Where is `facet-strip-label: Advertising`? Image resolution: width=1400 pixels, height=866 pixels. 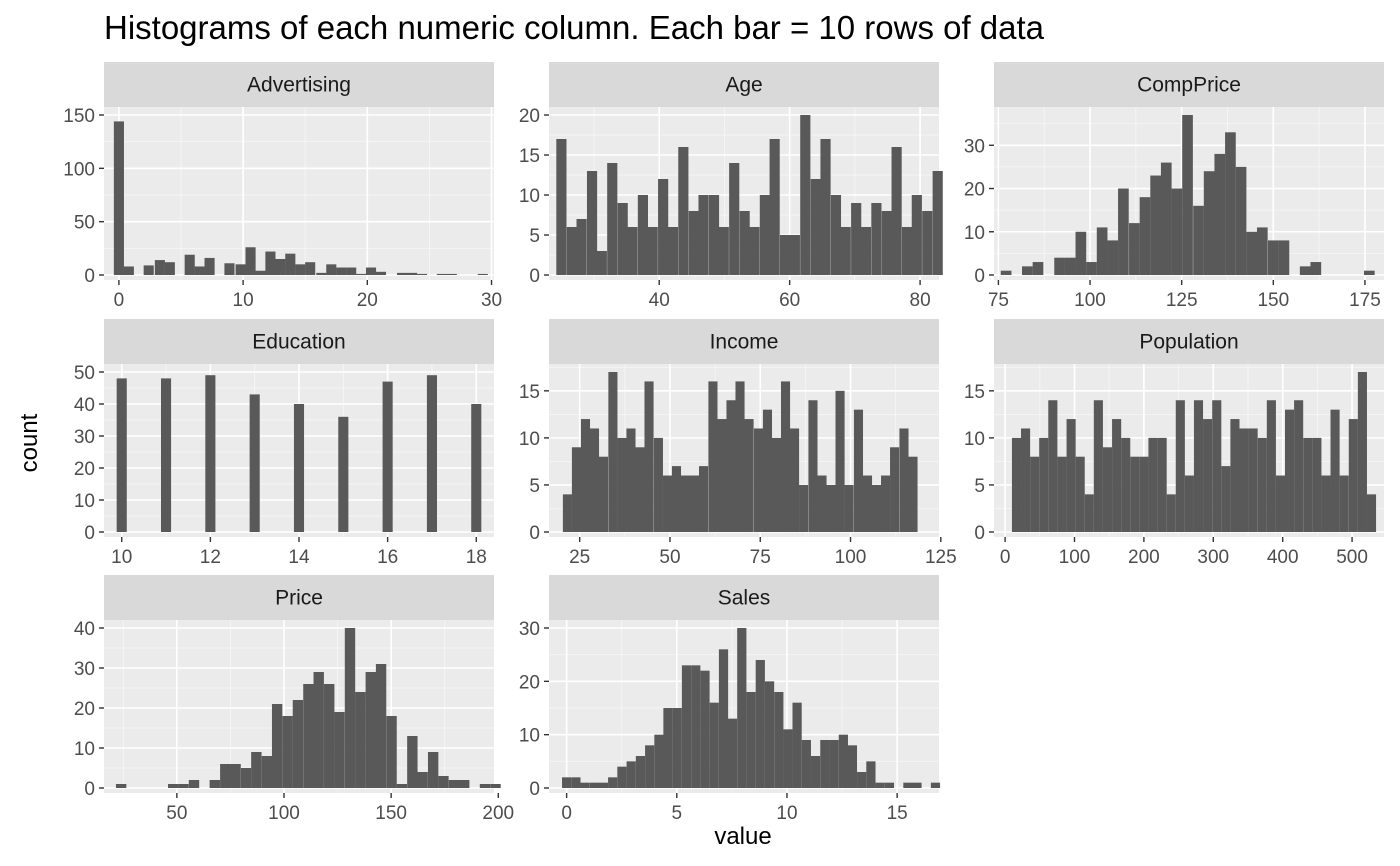
facet-strip-label: Advertising is located at coordinates (299, 85).